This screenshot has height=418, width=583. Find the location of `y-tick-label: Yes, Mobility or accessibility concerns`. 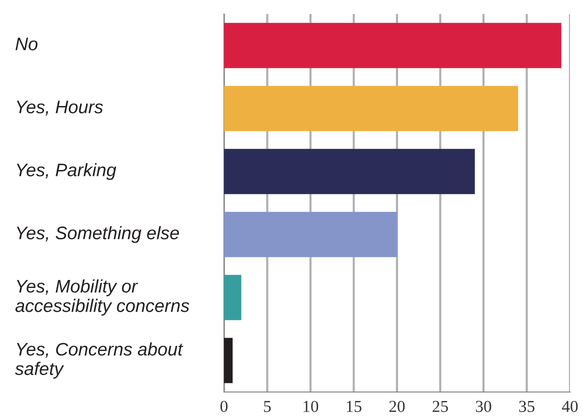

y-tick-label: Yes, Mobility or accessibility concerns is located at coordinates (102, 297).